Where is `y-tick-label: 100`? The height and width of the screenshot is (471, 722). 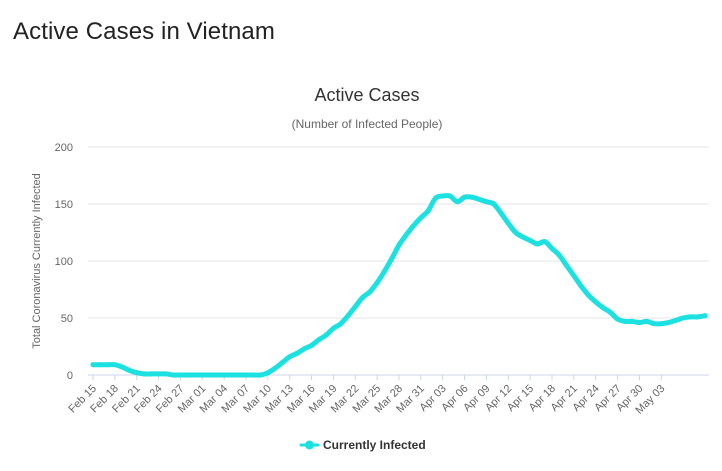
y-tick-label: 100 is located at coordinates (64, 262).